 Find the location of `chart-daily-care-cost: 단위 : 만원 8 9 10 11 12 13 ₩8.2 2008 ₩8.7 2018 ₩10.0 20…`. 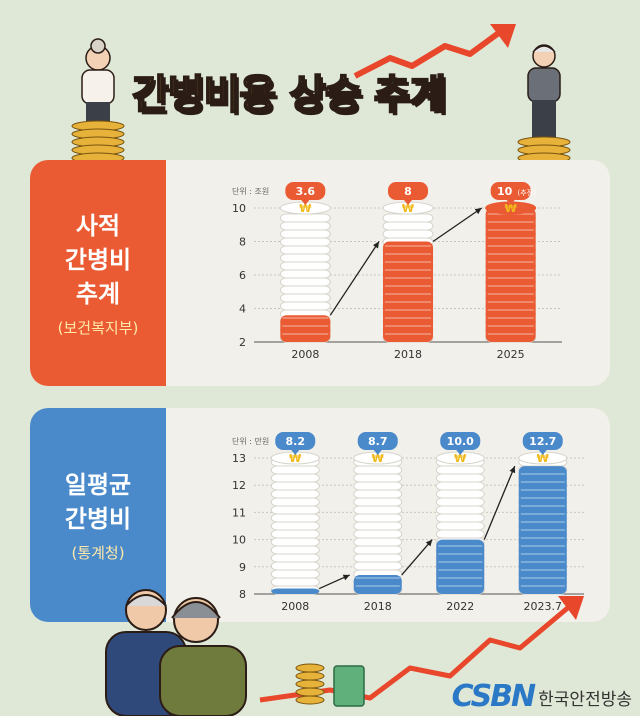

chart-daily-care-cost: 단위 : 만원 8 9 10 11 12 13 ₩8.2 2008 ₩8.7 2018 ₩10.0 20… is located at coordinates (408, 522).